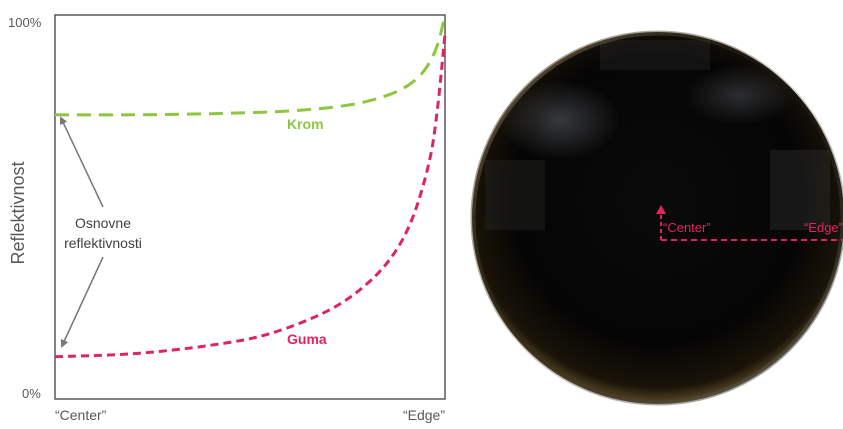  I want to click on y-axis-label: Reflektivnost, so click(18, 212).